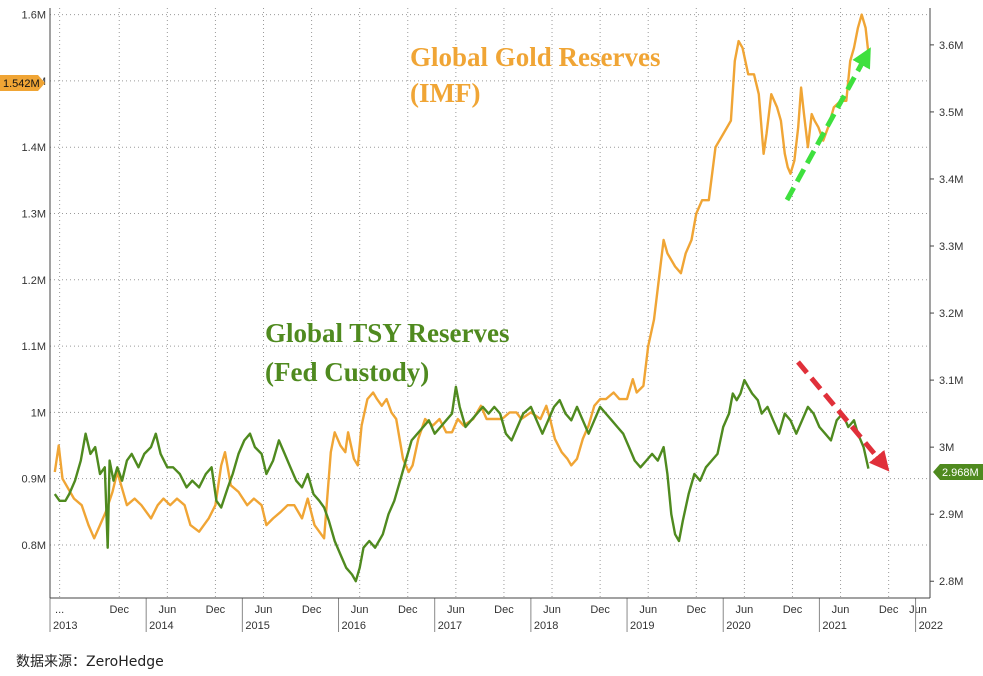 Image resolution: width=983 pixels, height=676 pixels. Describe the element at coordinates (834, 626) in the screenshot. I see `x-axis-year-label: 2021` at that location.